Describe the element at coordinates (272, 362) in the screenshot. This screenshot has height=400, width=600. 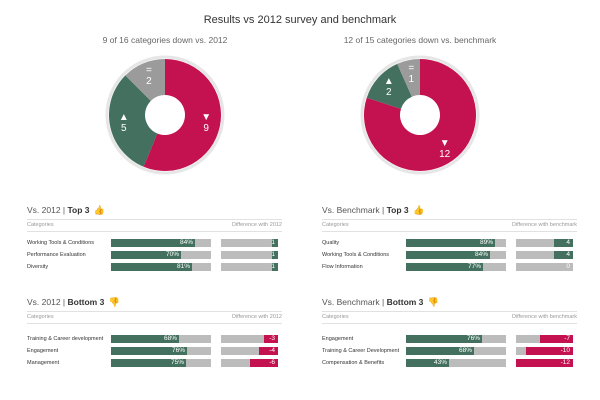
I see `difference-value: -6` at that location.